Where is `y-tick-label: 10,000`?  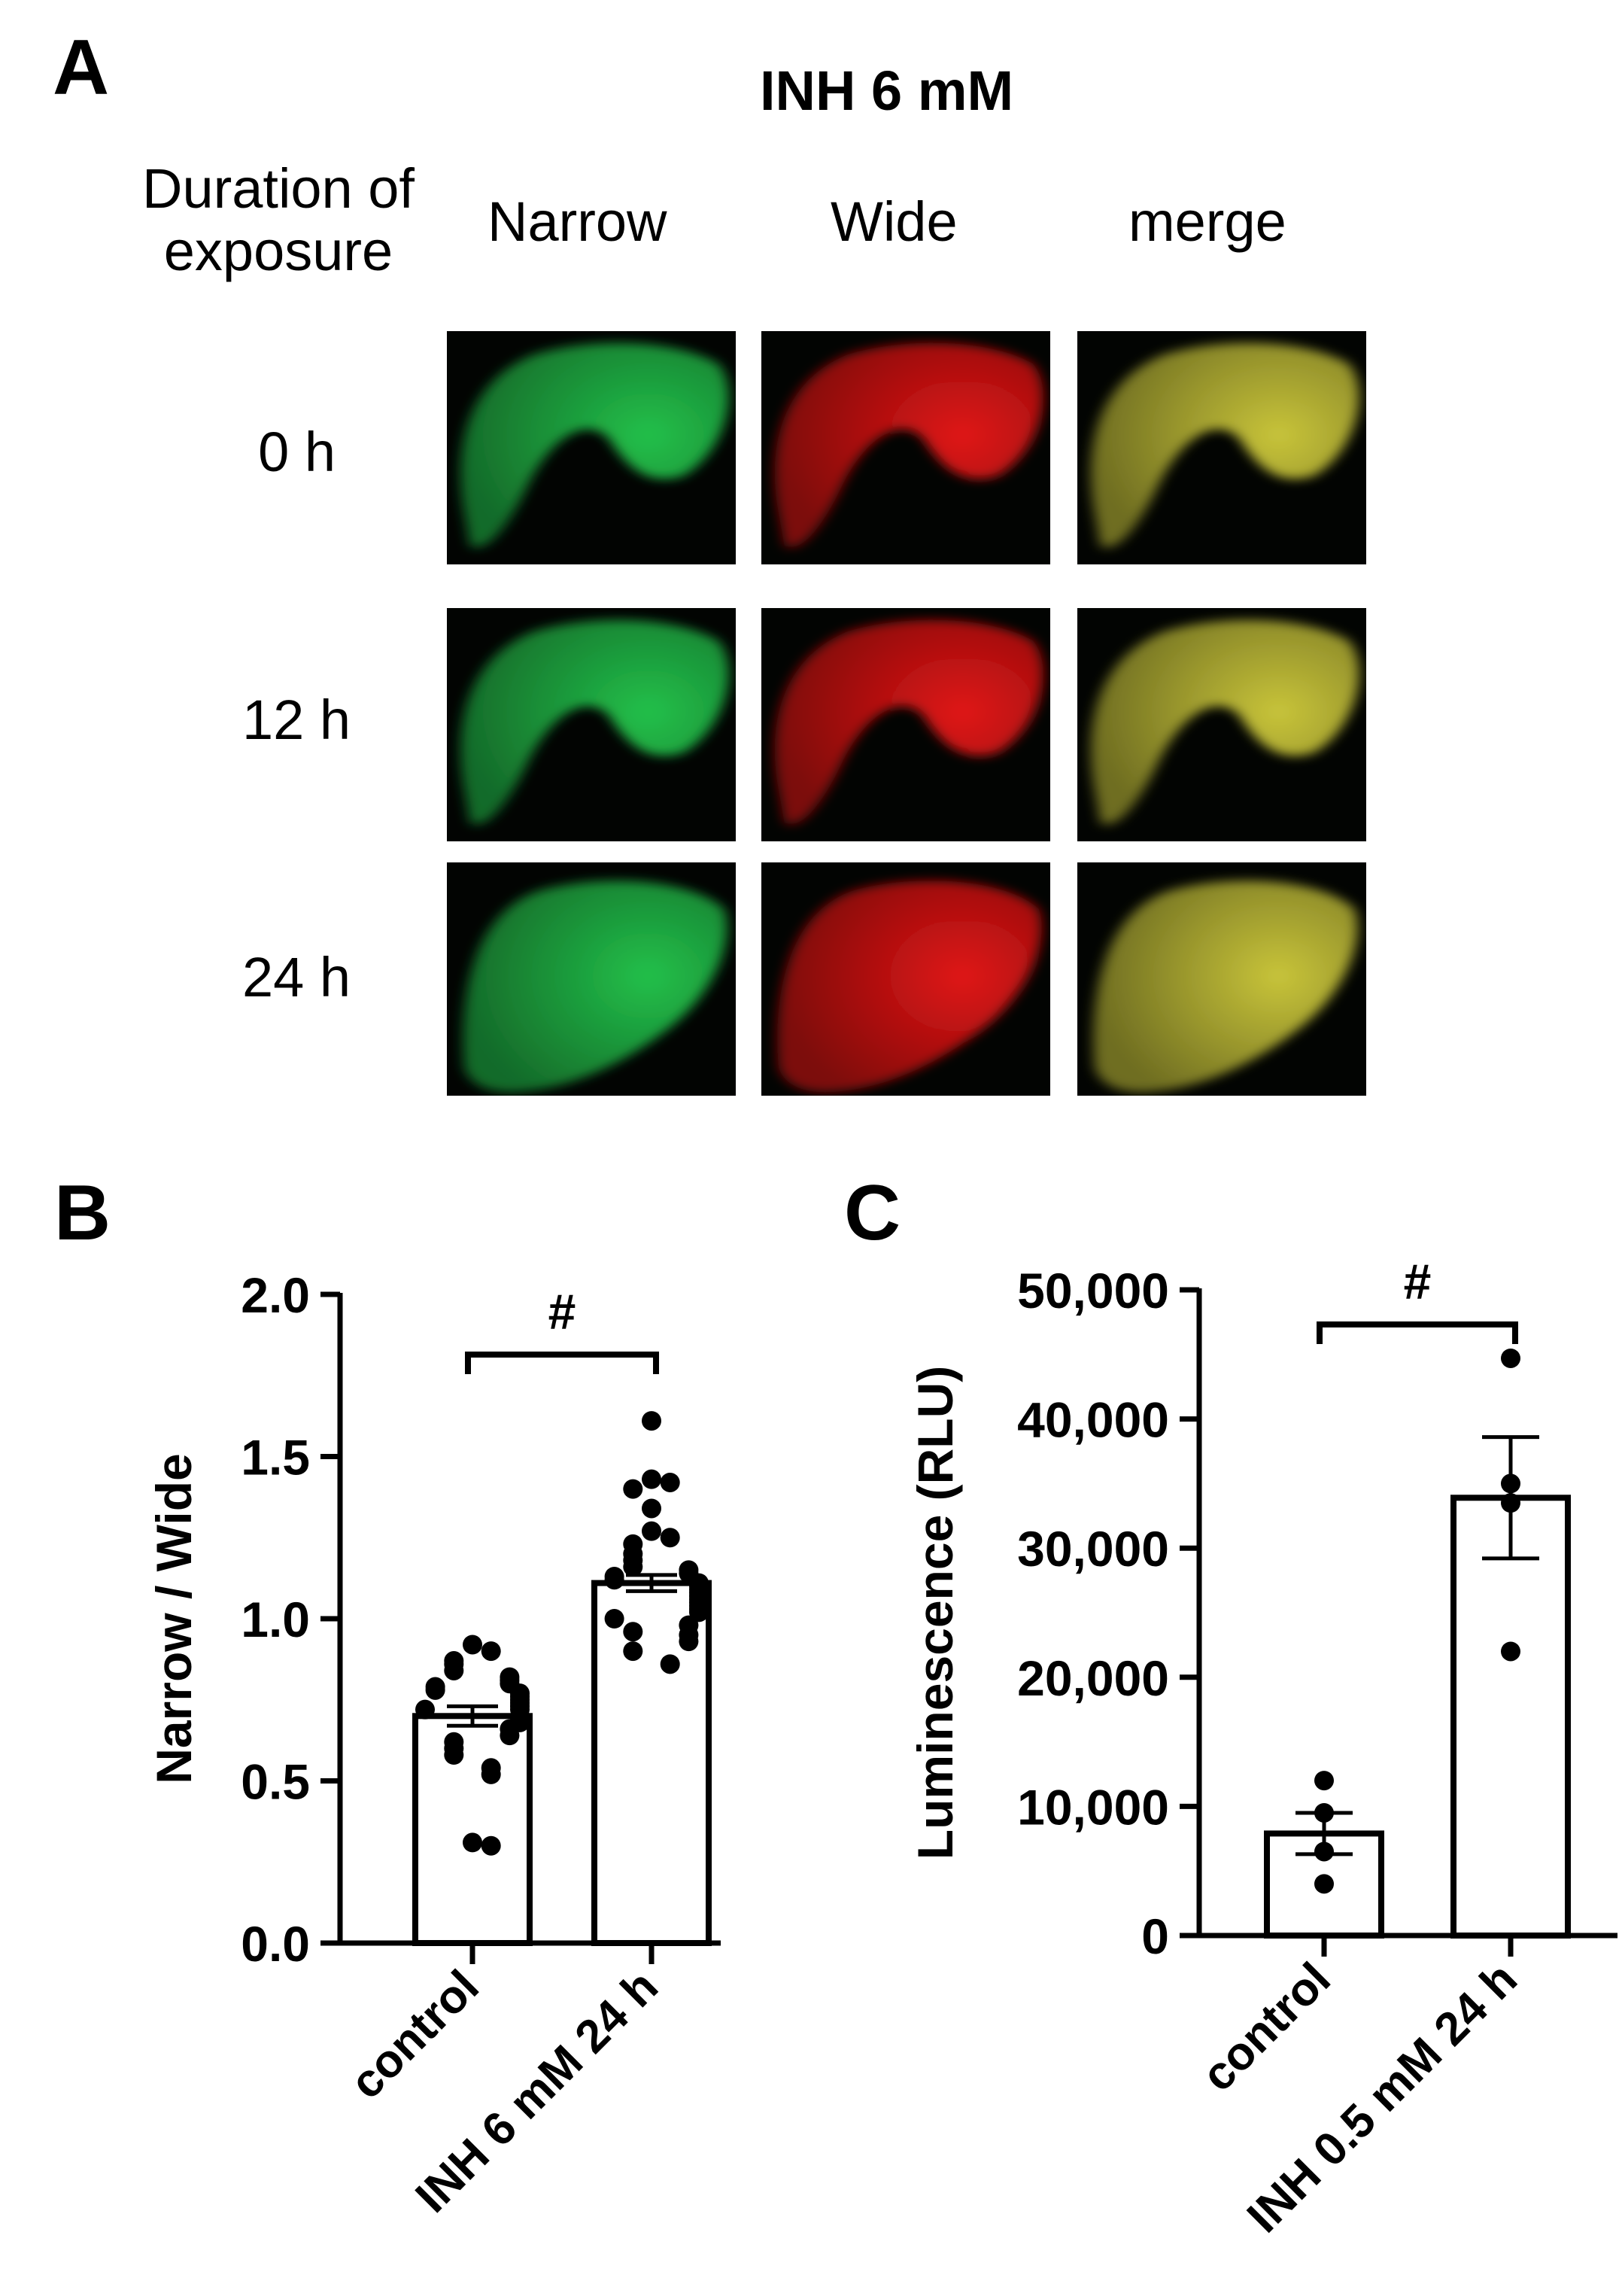 y-tick-label: 10,000 is located at coordinates (1093, 1807).